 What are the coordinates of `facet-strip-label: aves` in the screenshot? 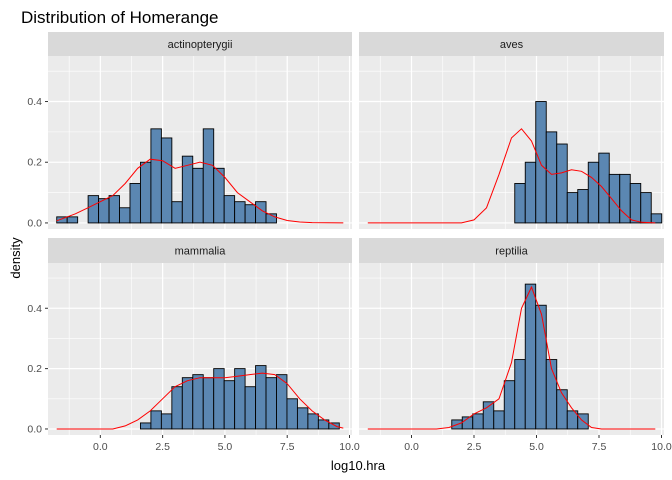 It's located at (512, 45).